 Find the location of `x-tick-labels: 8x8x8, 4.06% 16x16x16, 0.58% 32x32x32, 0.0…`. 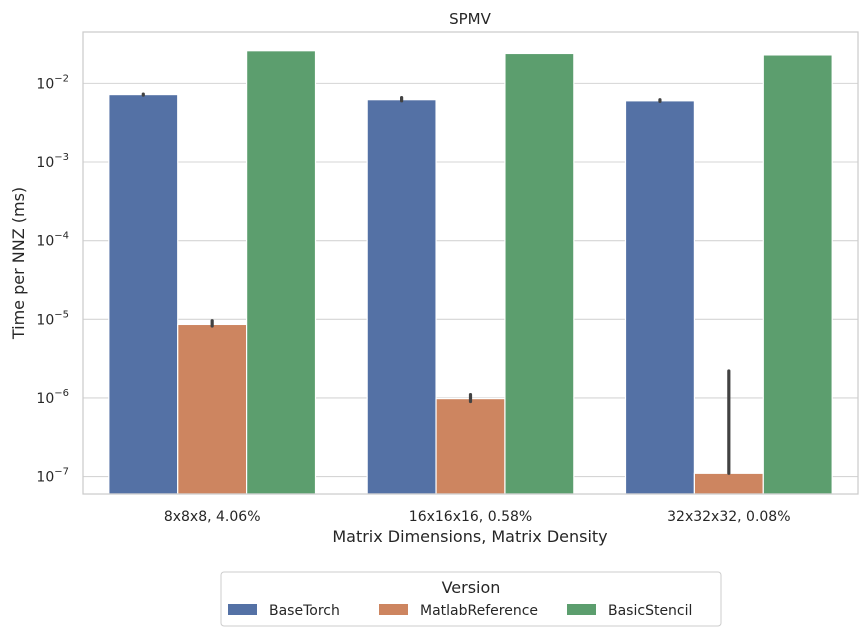

x-tick-labels: 8x8x8, 4.06% 16x16x16, 0.58% 32x32x32, 0.0… is located at coordinates (477, 517).